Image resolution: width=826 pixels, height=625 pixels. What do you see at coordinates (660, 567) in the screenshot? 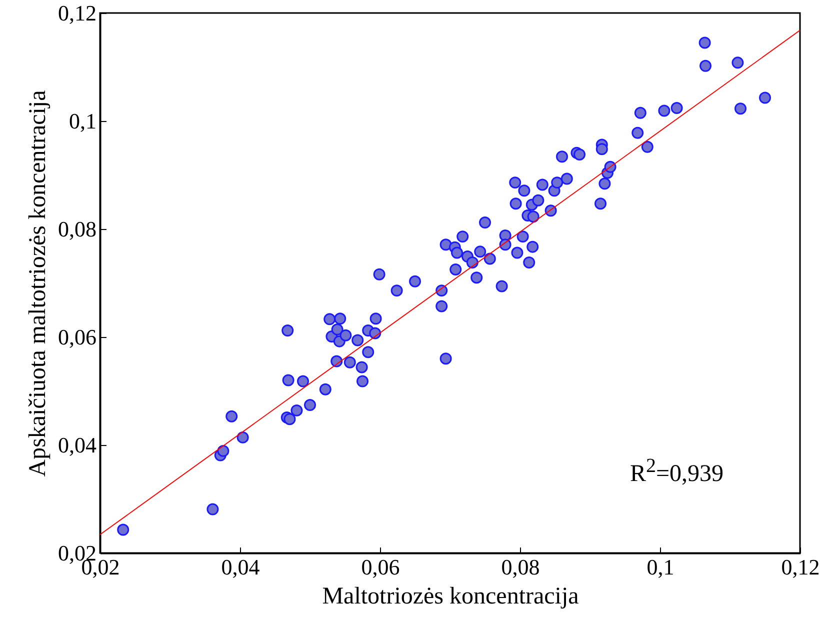
I see `x-tick-label: 0,1` at bounding box center [660, 567].